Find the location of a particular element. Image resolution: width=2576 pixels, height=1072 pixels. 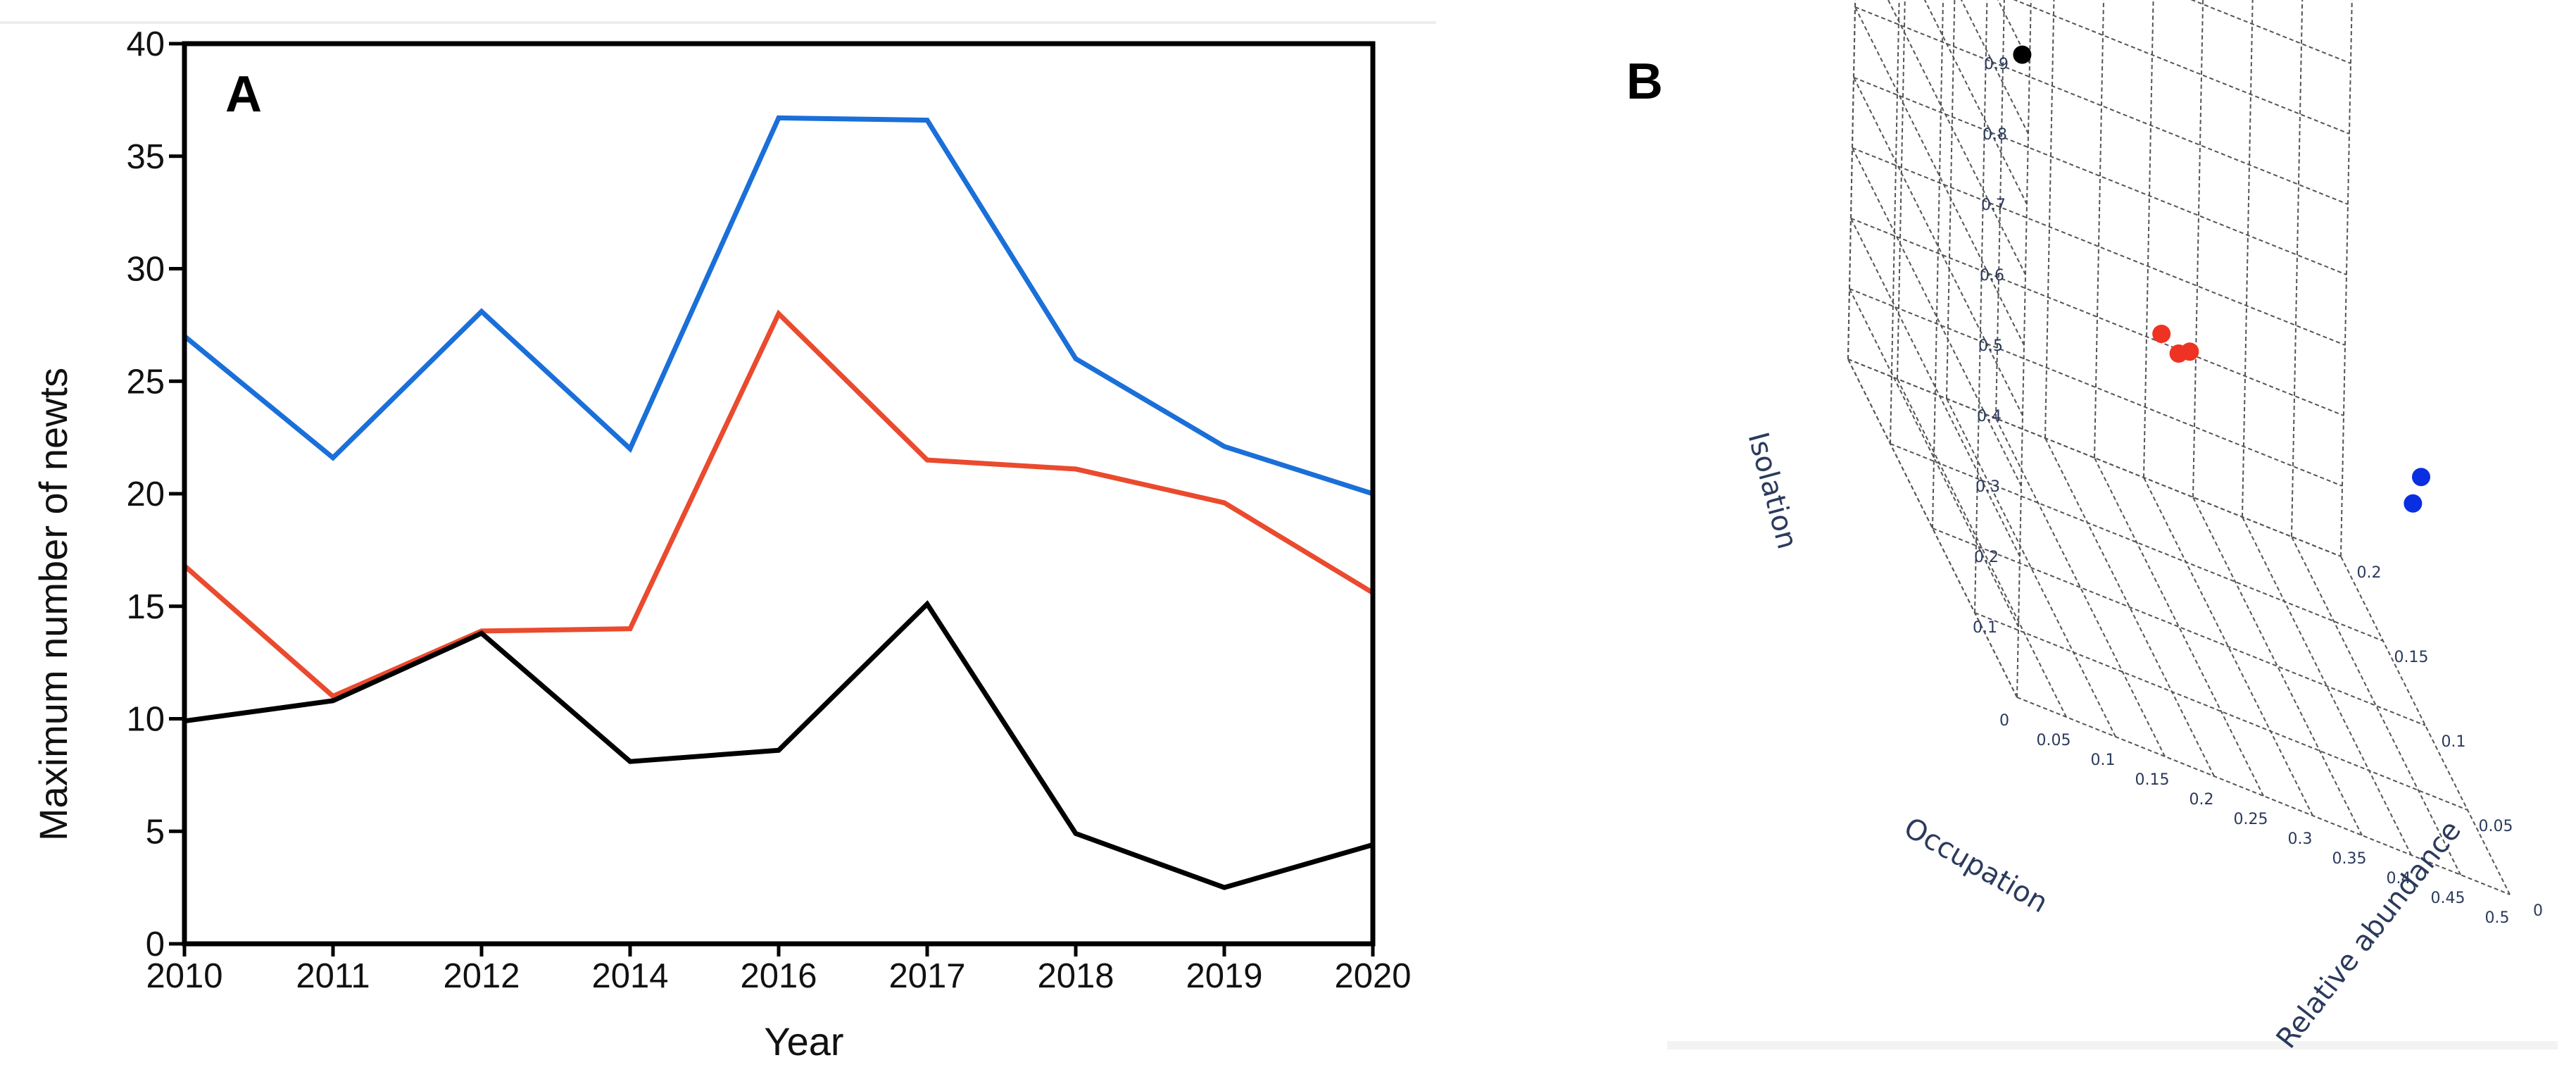

occupation-tick-label: 0.15 is located at coordinates (2152, 780).